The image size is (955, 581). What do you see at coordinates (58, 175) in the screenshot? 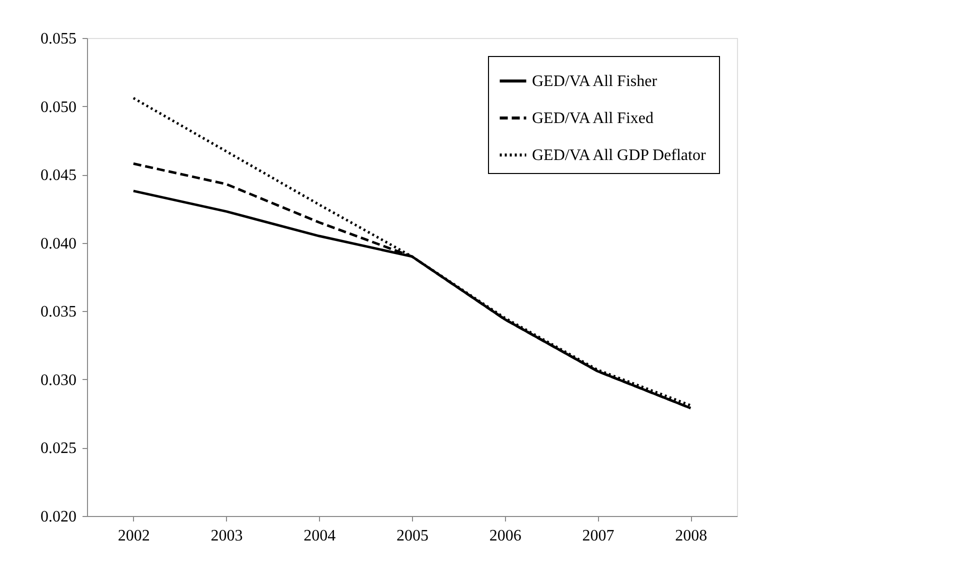
I see `y-tick-label: 0.045` at bounding box center [58, 175].